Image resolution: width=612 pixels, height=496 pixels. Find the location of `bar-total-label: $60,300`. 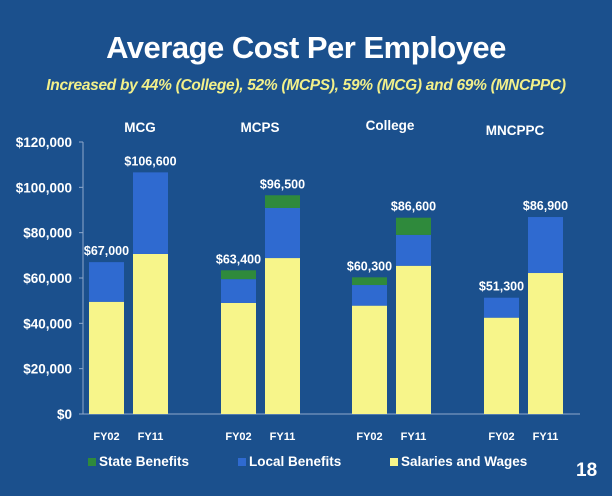

bar-total-label: $60,300 is located at coordinates (369, 266).